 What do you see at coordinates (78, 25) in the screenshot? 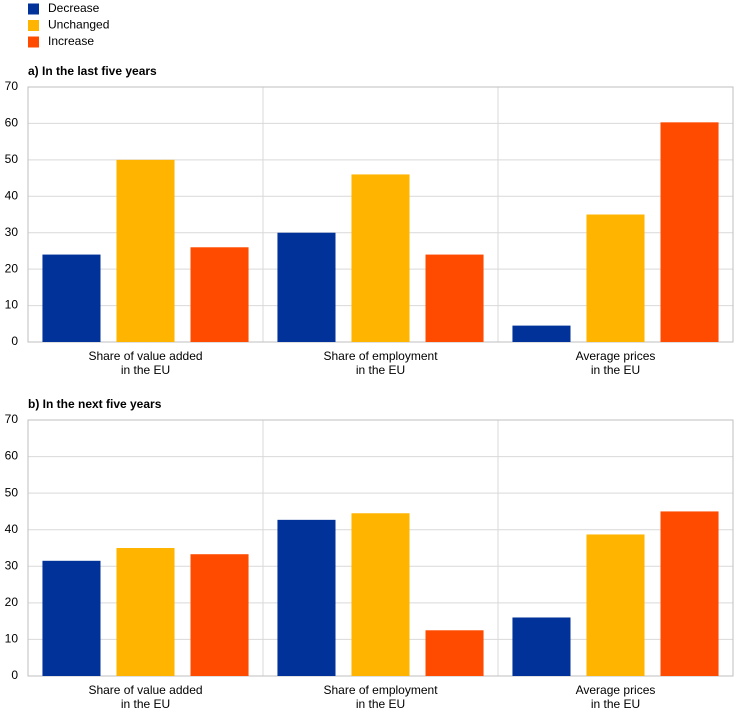
I see `legend-label: Unchanged` at bounding box center [78, 25].